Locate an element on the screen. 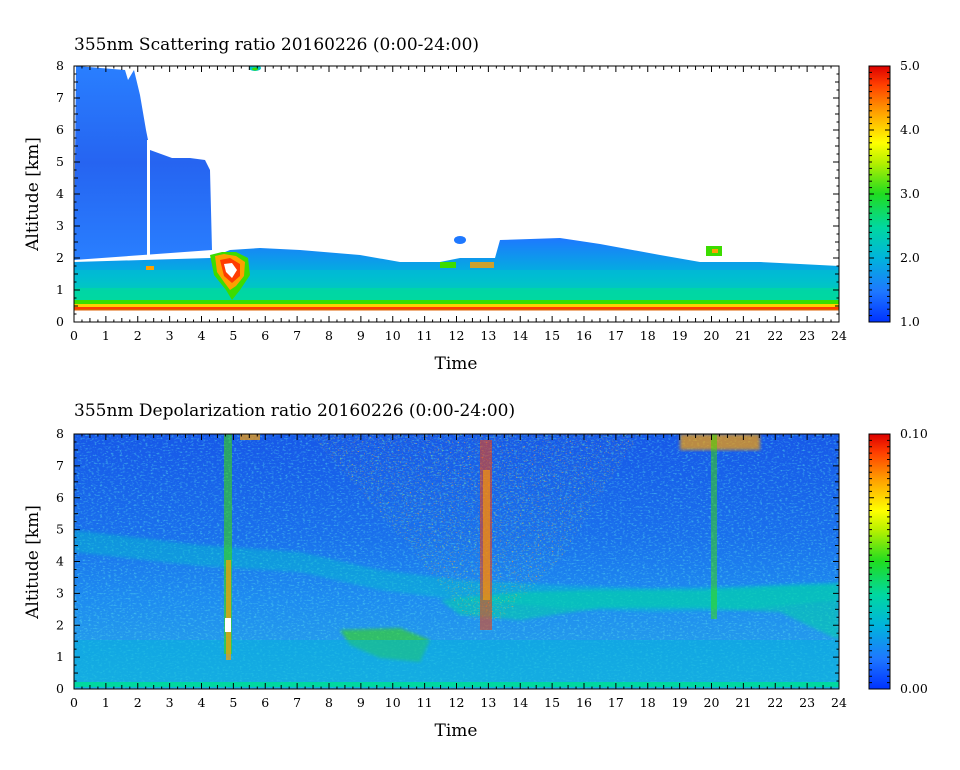 The image size is (960, 770). colorbar-tick-label: 0.10 is located at coordinates (914, 433).